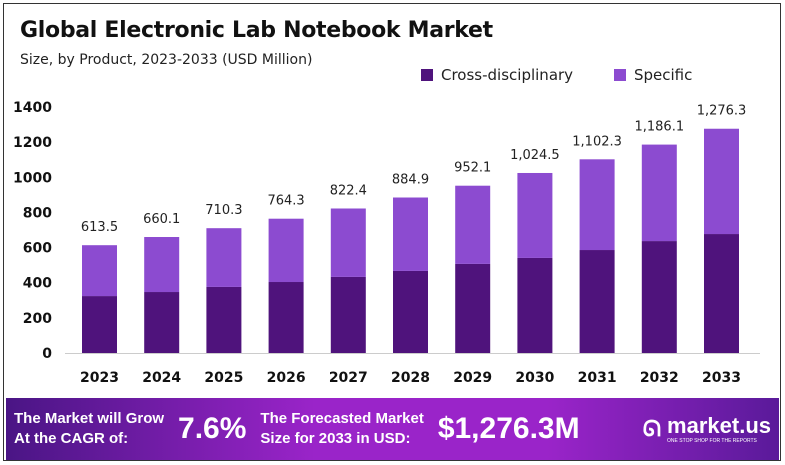 Image resolution: width=785 pixels, height=465 pixels. I want to click on logo-mark-icon: ᘏ, so click(652, 428).